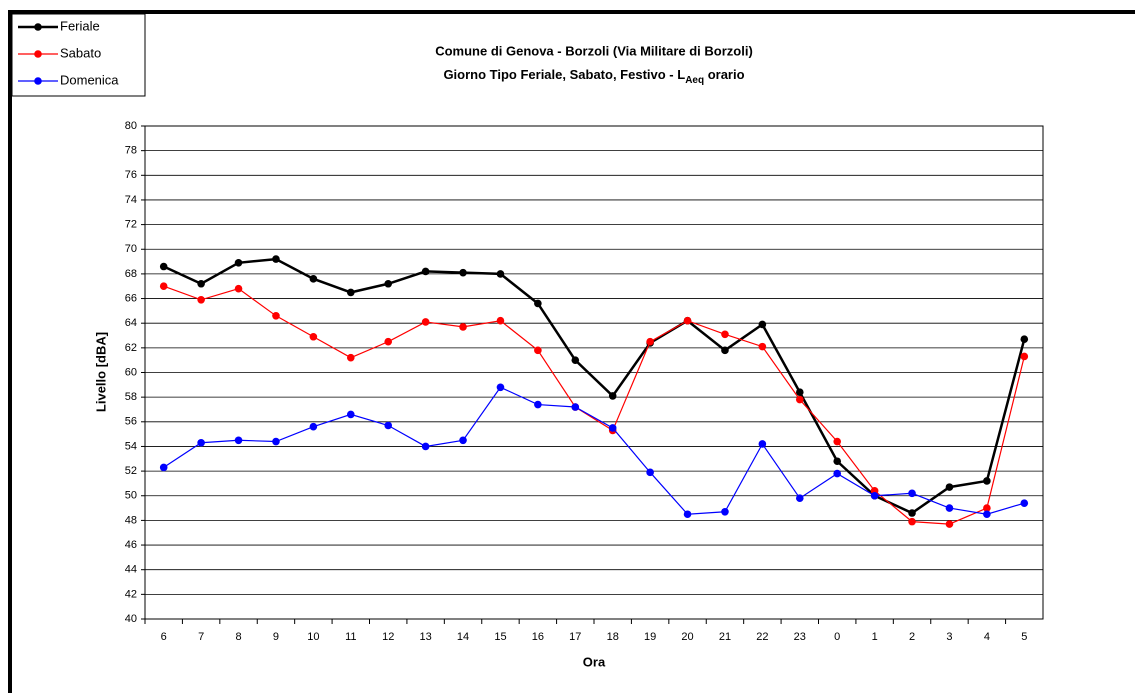 This screenshot has width=1135, height=693. Describe the element at coordinates (687, 637) in the screenshot. I see `x-tick-label: 20` at that location.